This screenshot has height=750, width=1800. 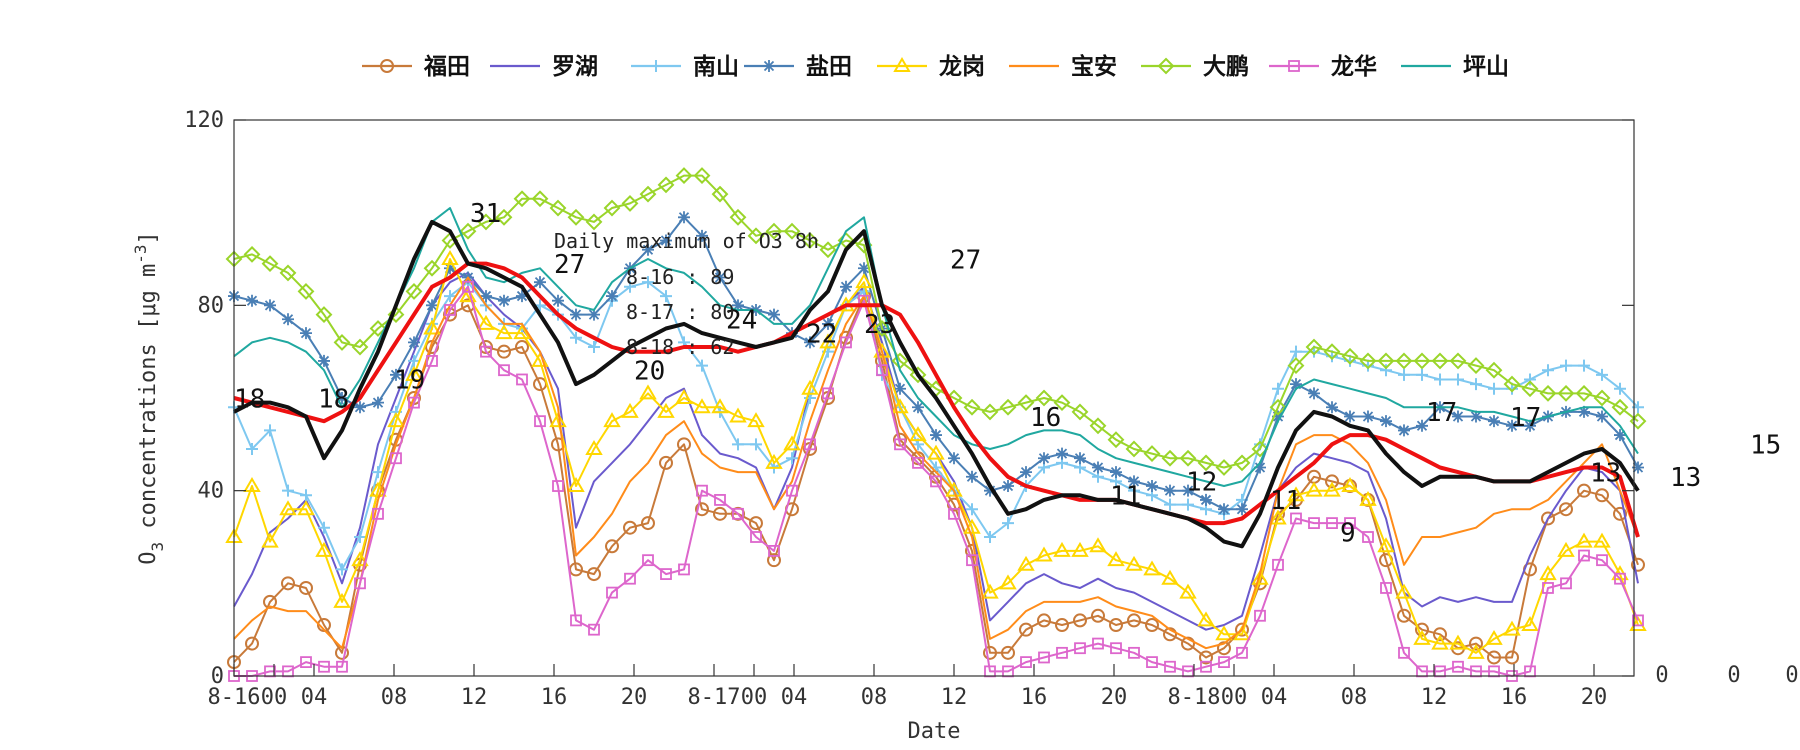 What do you see at coordinates (1114, 697) in the screenshot?
I see `x-tick-label: 20` at bounding box center [1114, 697].